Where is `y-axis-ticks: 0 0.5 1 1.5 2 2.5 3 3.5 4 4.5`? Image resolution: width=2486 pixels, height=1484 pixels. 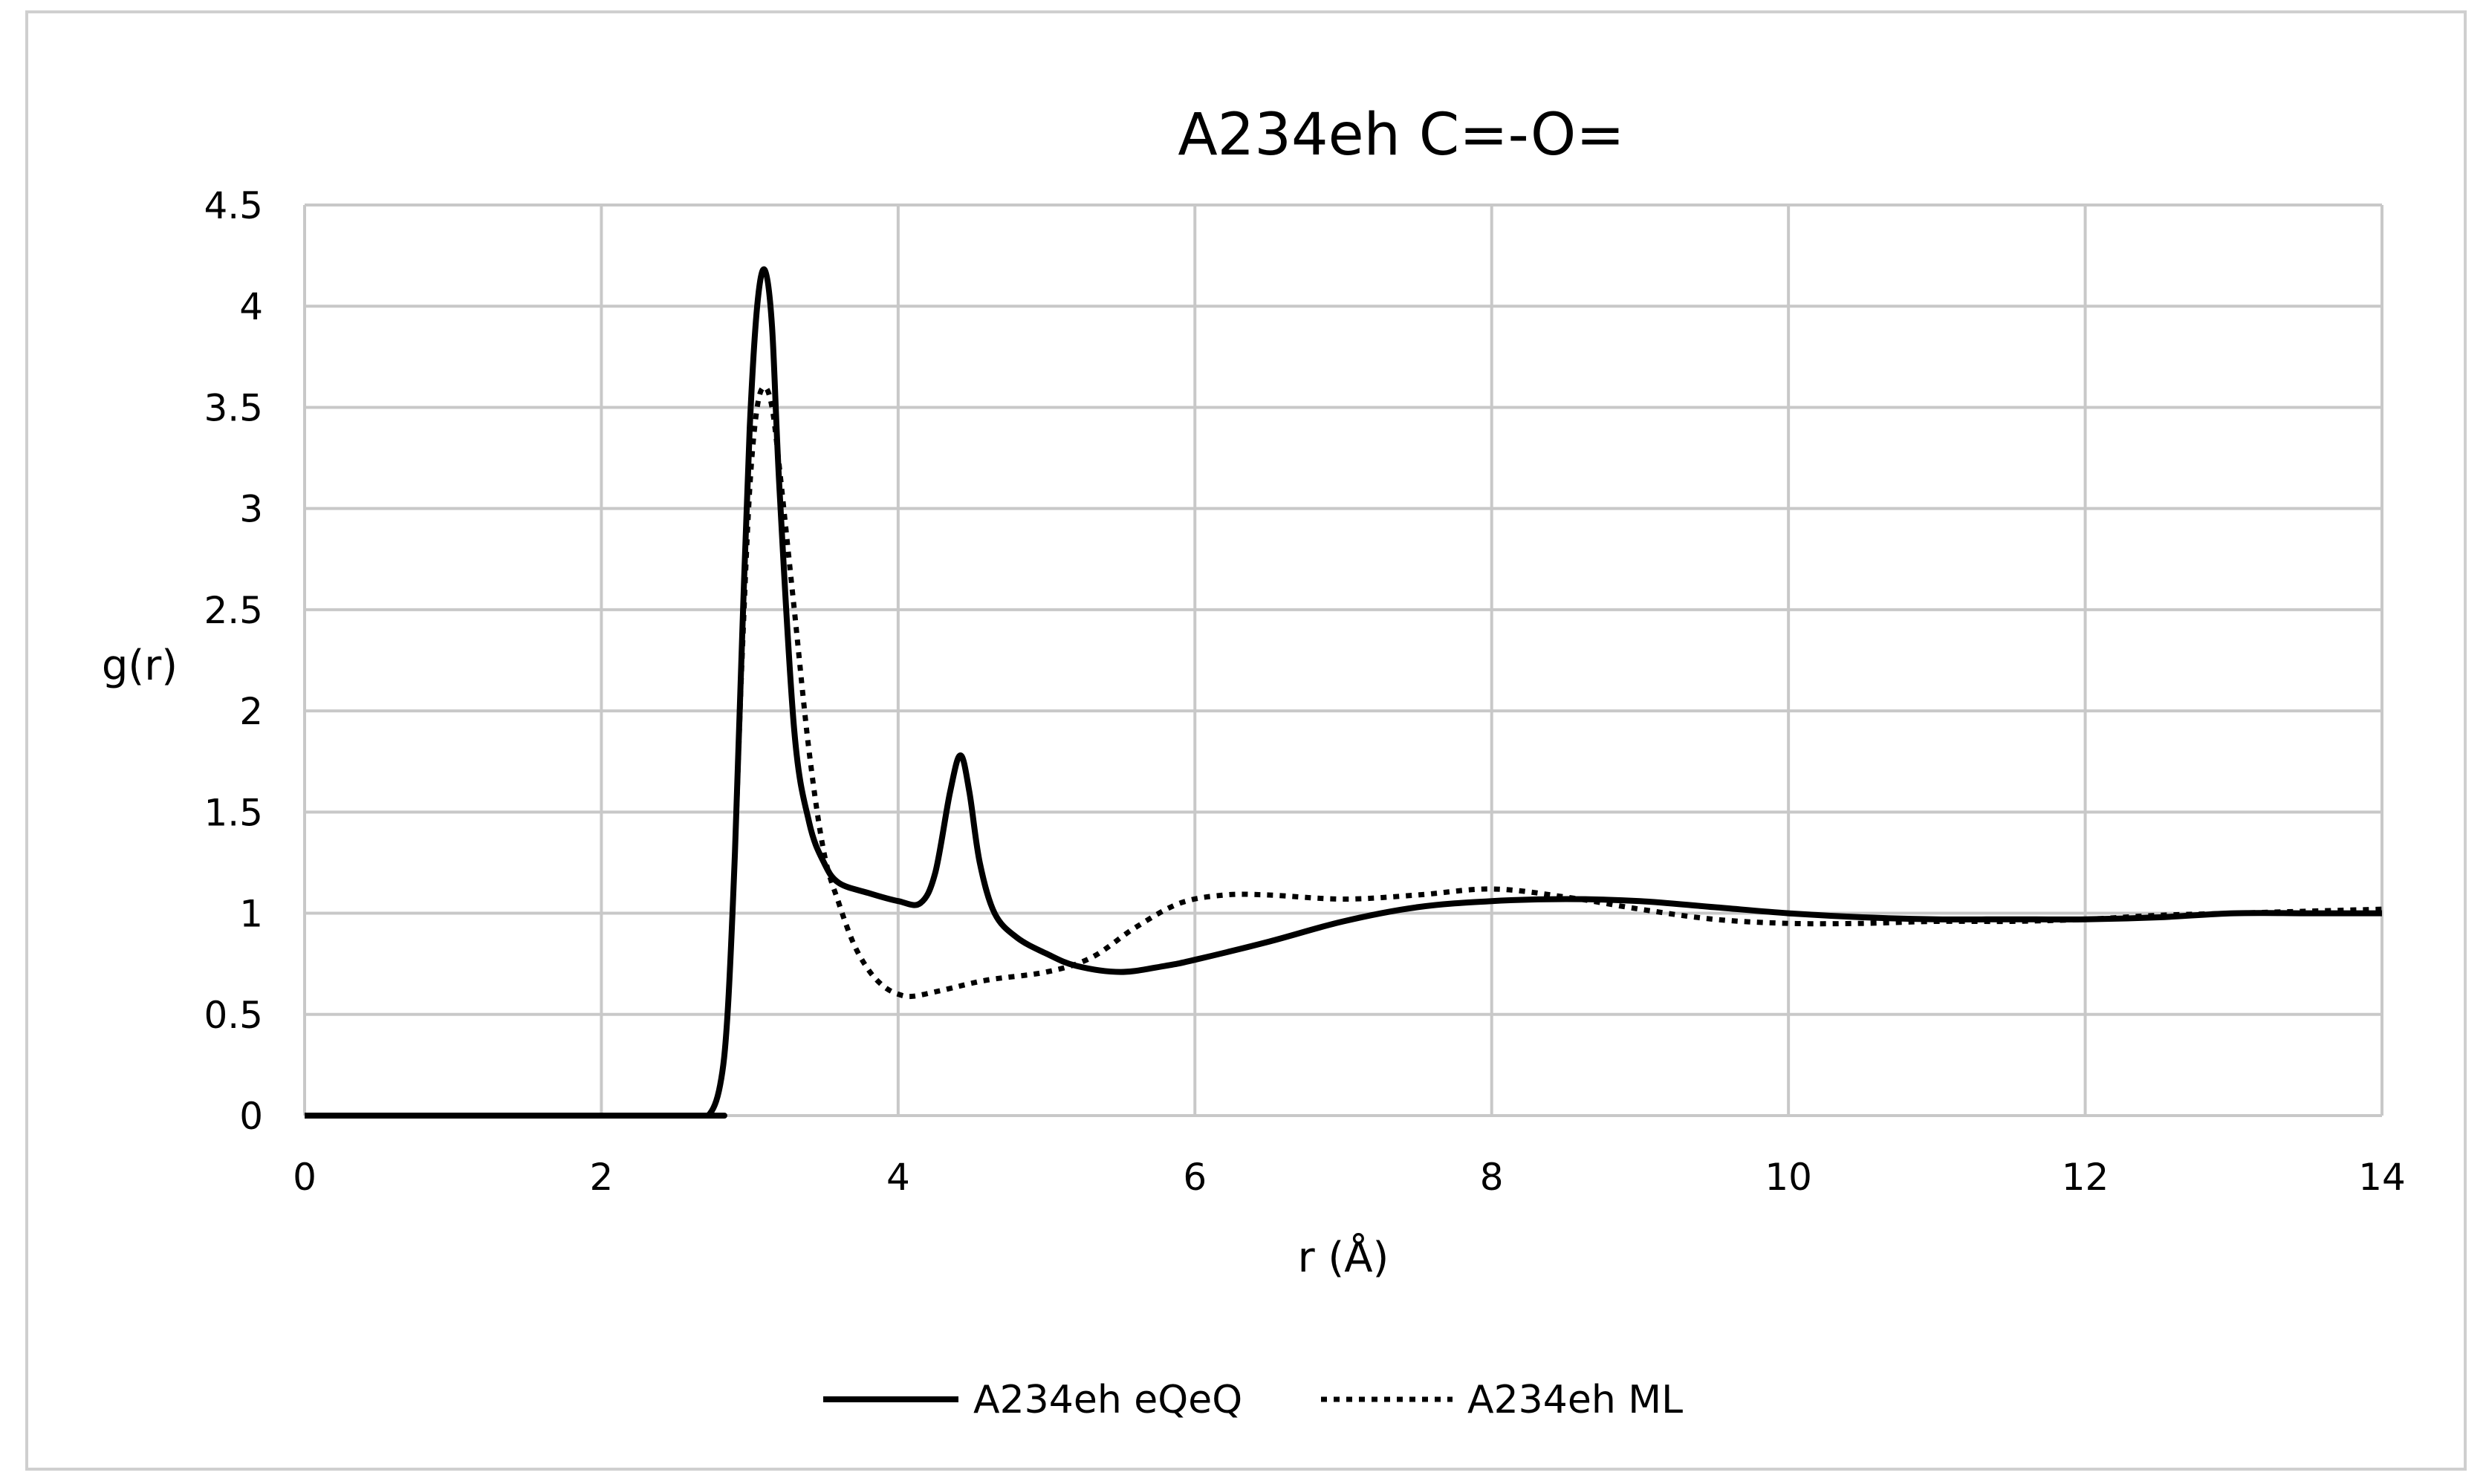
y-axis-ticks: 0 0.5 1 1.5 2 2.5 3 3.5 4 4.5 is located at coordinates (233, 661).